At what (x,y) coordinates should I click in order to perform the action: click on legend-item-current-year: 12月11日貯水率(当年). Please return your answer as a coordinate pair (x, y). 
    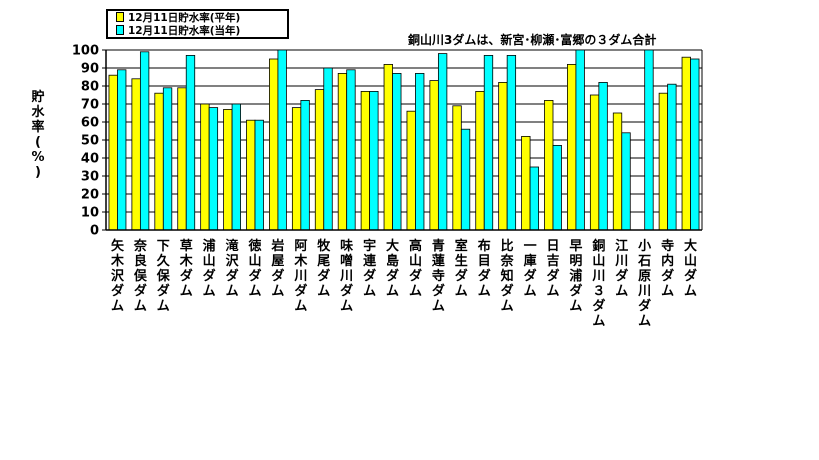
    Looking at the image, I should click on (178, 31).